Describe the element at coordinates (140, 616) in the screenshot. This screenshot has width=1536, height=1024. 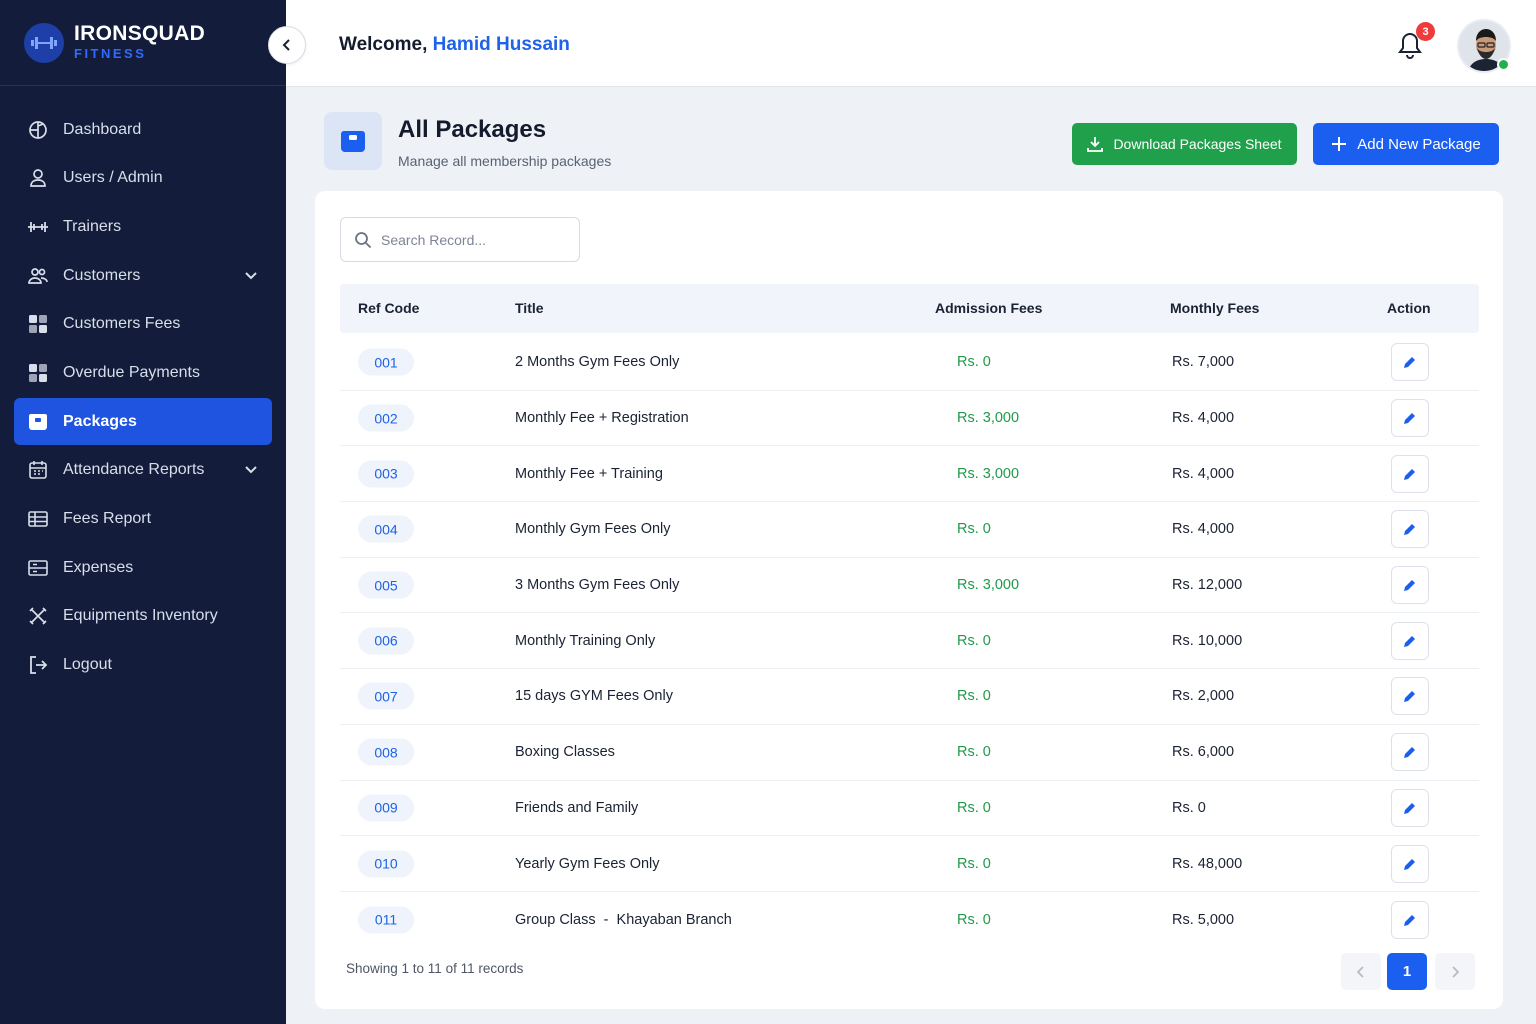
I see `sidebar-item-label: Equipments Inventory` at that location.